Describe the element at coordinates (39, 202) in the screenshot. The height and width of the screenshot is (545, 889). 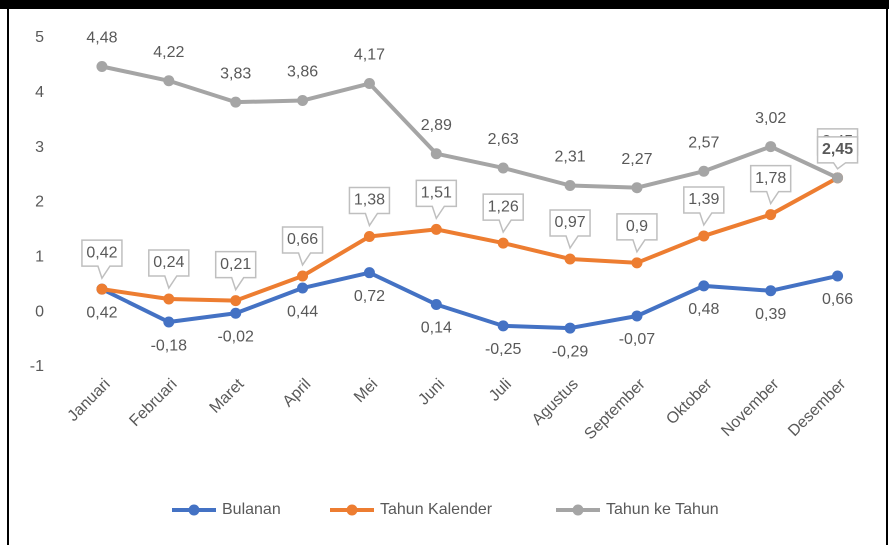
I see `y-tick-label: 2` at that location.